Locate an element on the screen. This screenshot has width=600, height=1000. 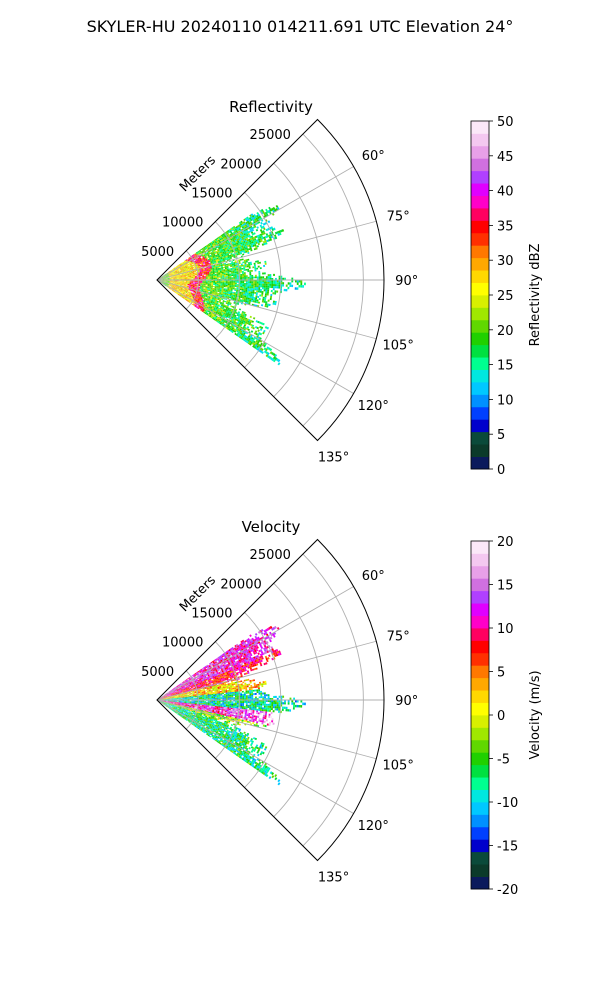
colorbar-tick-label: 0 is located at coordinates (501, 470).